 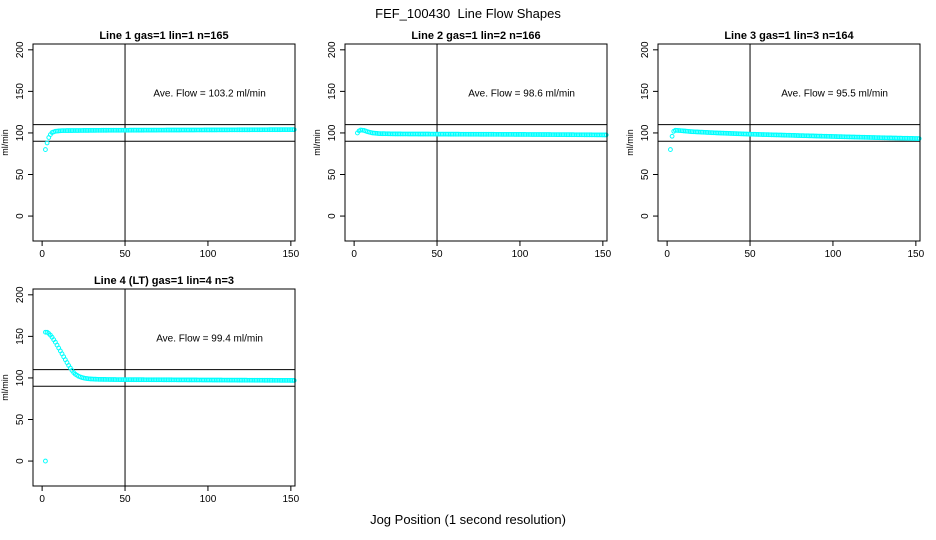 What do you see at coordinates (834, 94) in the screenshot?
I see `ave-flow-annotation: Ave. Flow = 95.5 ml/min` at bounding box center [834, 94].